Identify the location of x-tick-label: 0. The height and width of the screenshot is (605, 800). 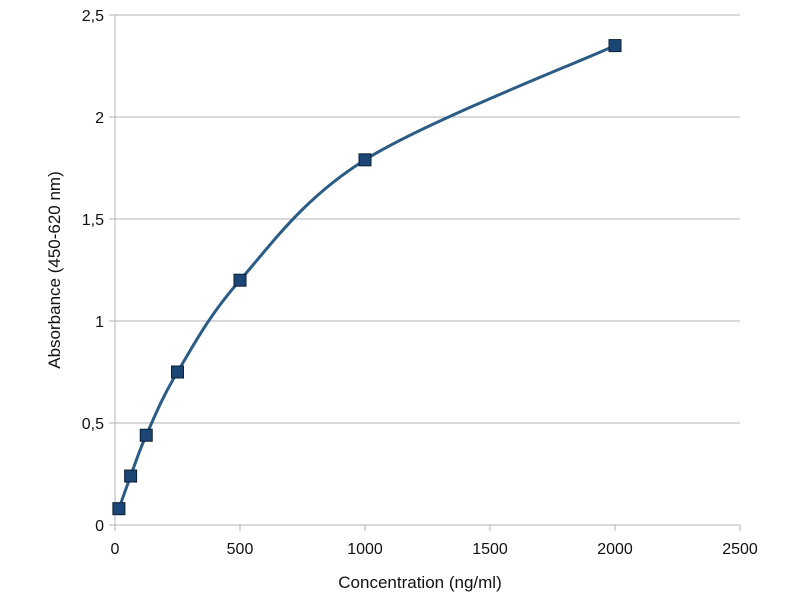
(115, 549).